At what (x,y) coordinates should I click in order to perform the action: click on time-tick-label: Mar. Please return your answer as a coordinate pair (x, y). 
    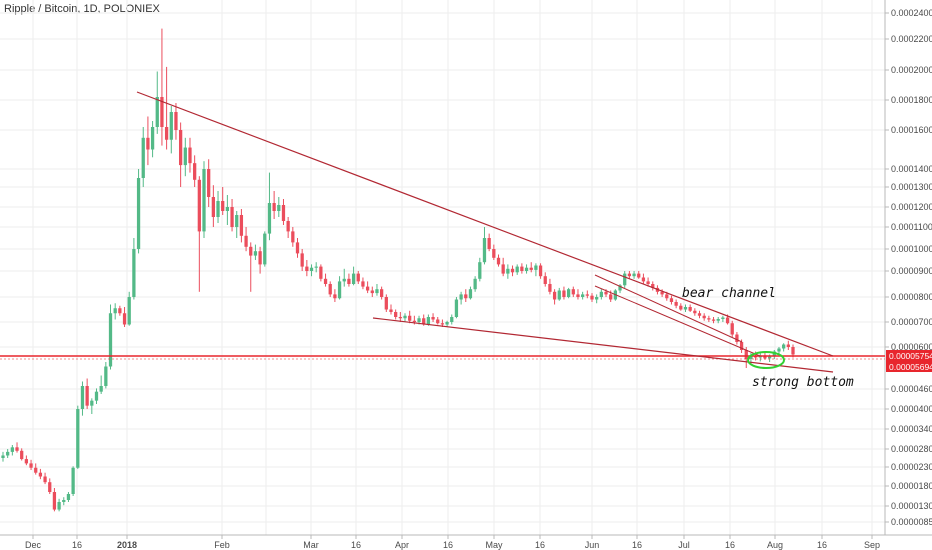
    Looking at the image, I should click on (311, 545).